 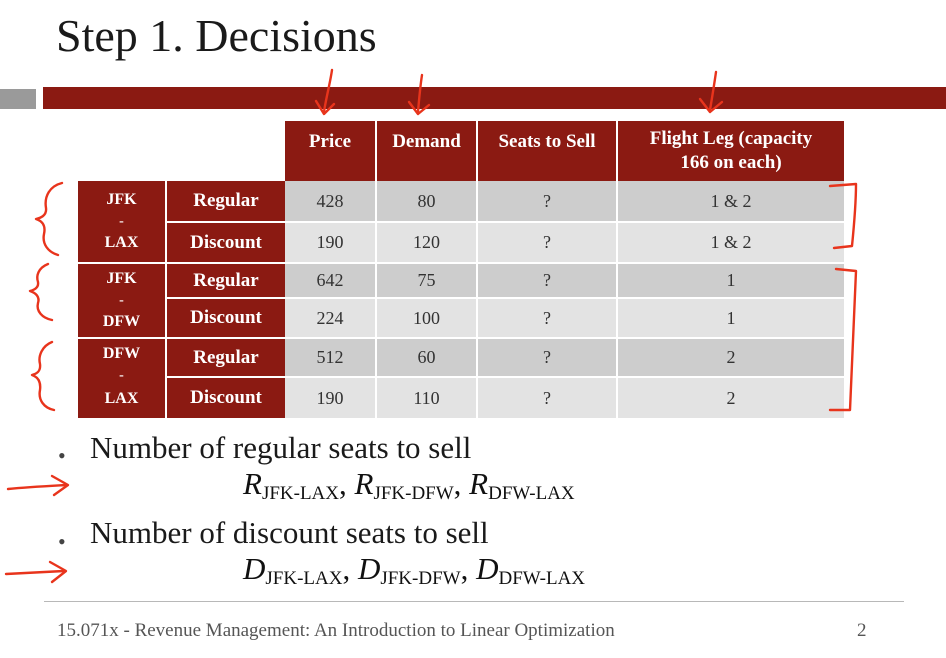 What do you see at coordinates (330, 141) in the screenshot?
I see `header-price-label: Price` at bounding box center [330, 141].